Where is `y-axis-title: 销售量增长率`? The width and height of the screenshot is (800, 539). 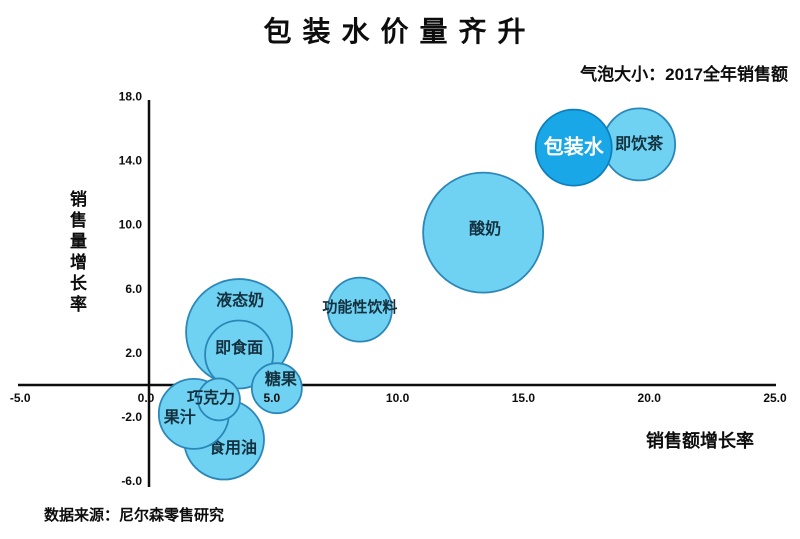
y-axis-title: 销售量增长率 is located at coordinates (76, 253).